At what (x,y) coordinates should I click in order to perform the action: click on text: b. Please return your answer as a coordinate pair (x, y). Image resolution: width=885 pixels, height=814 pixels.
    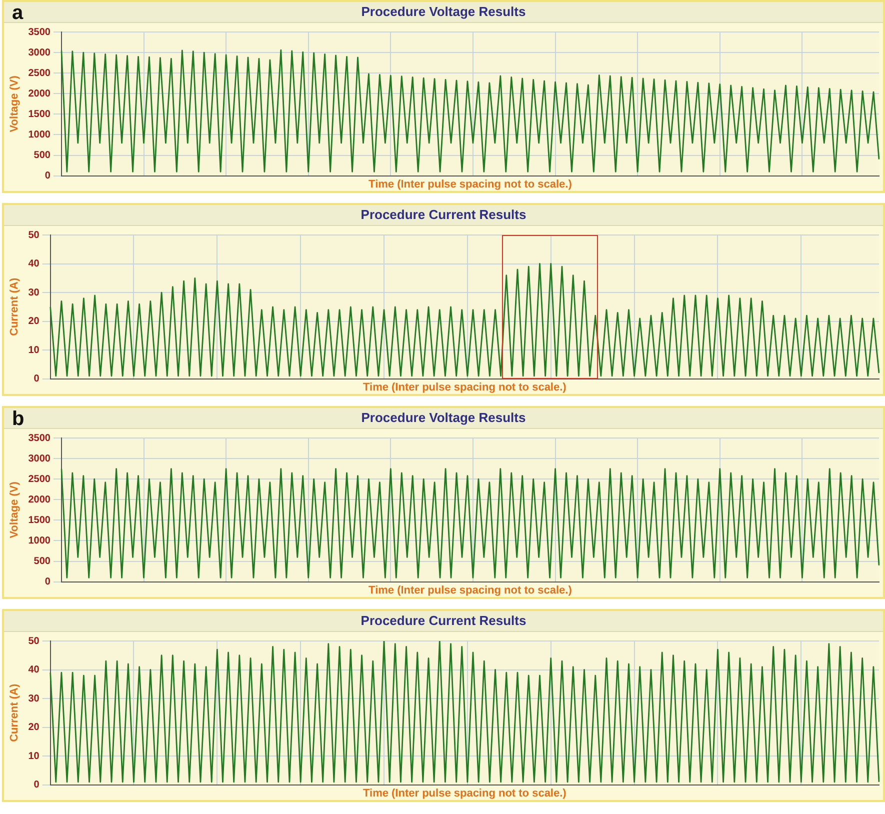
    Looking at the image, I should click on (18, 419).